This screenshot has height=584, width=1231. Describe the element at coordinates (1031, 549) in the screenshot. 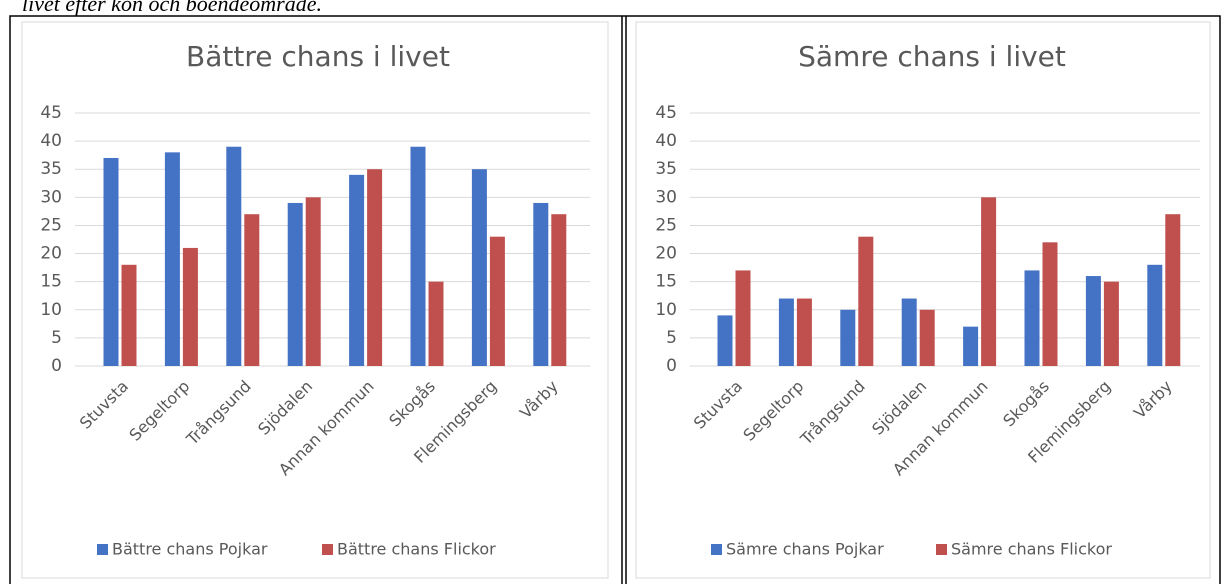

I see `legend-label: Sämre chans Flickor` at that location.